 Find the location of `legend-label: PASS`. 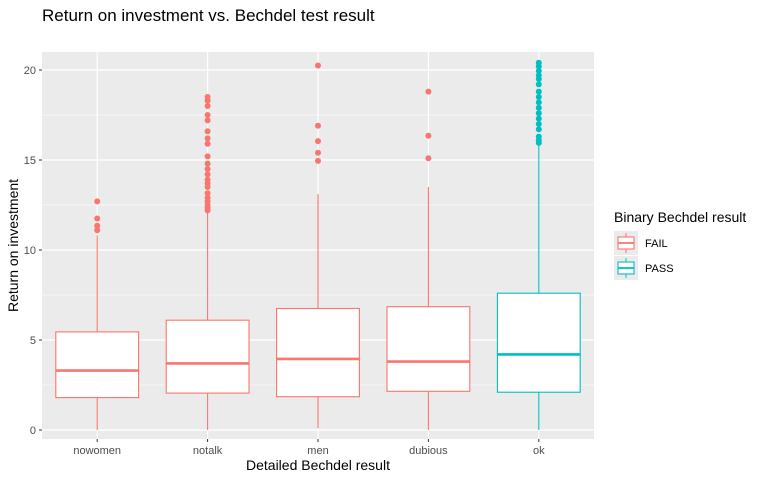

legend-label: PASS is located at coordinates (659, 269).